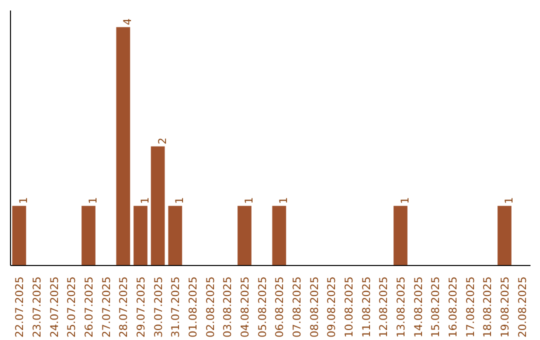 This screenshot has height=340, width=540. Describe the element at coordinates (470, 307) in the screenshot. I see `x-tick-label: 17.08.2025` at that location.